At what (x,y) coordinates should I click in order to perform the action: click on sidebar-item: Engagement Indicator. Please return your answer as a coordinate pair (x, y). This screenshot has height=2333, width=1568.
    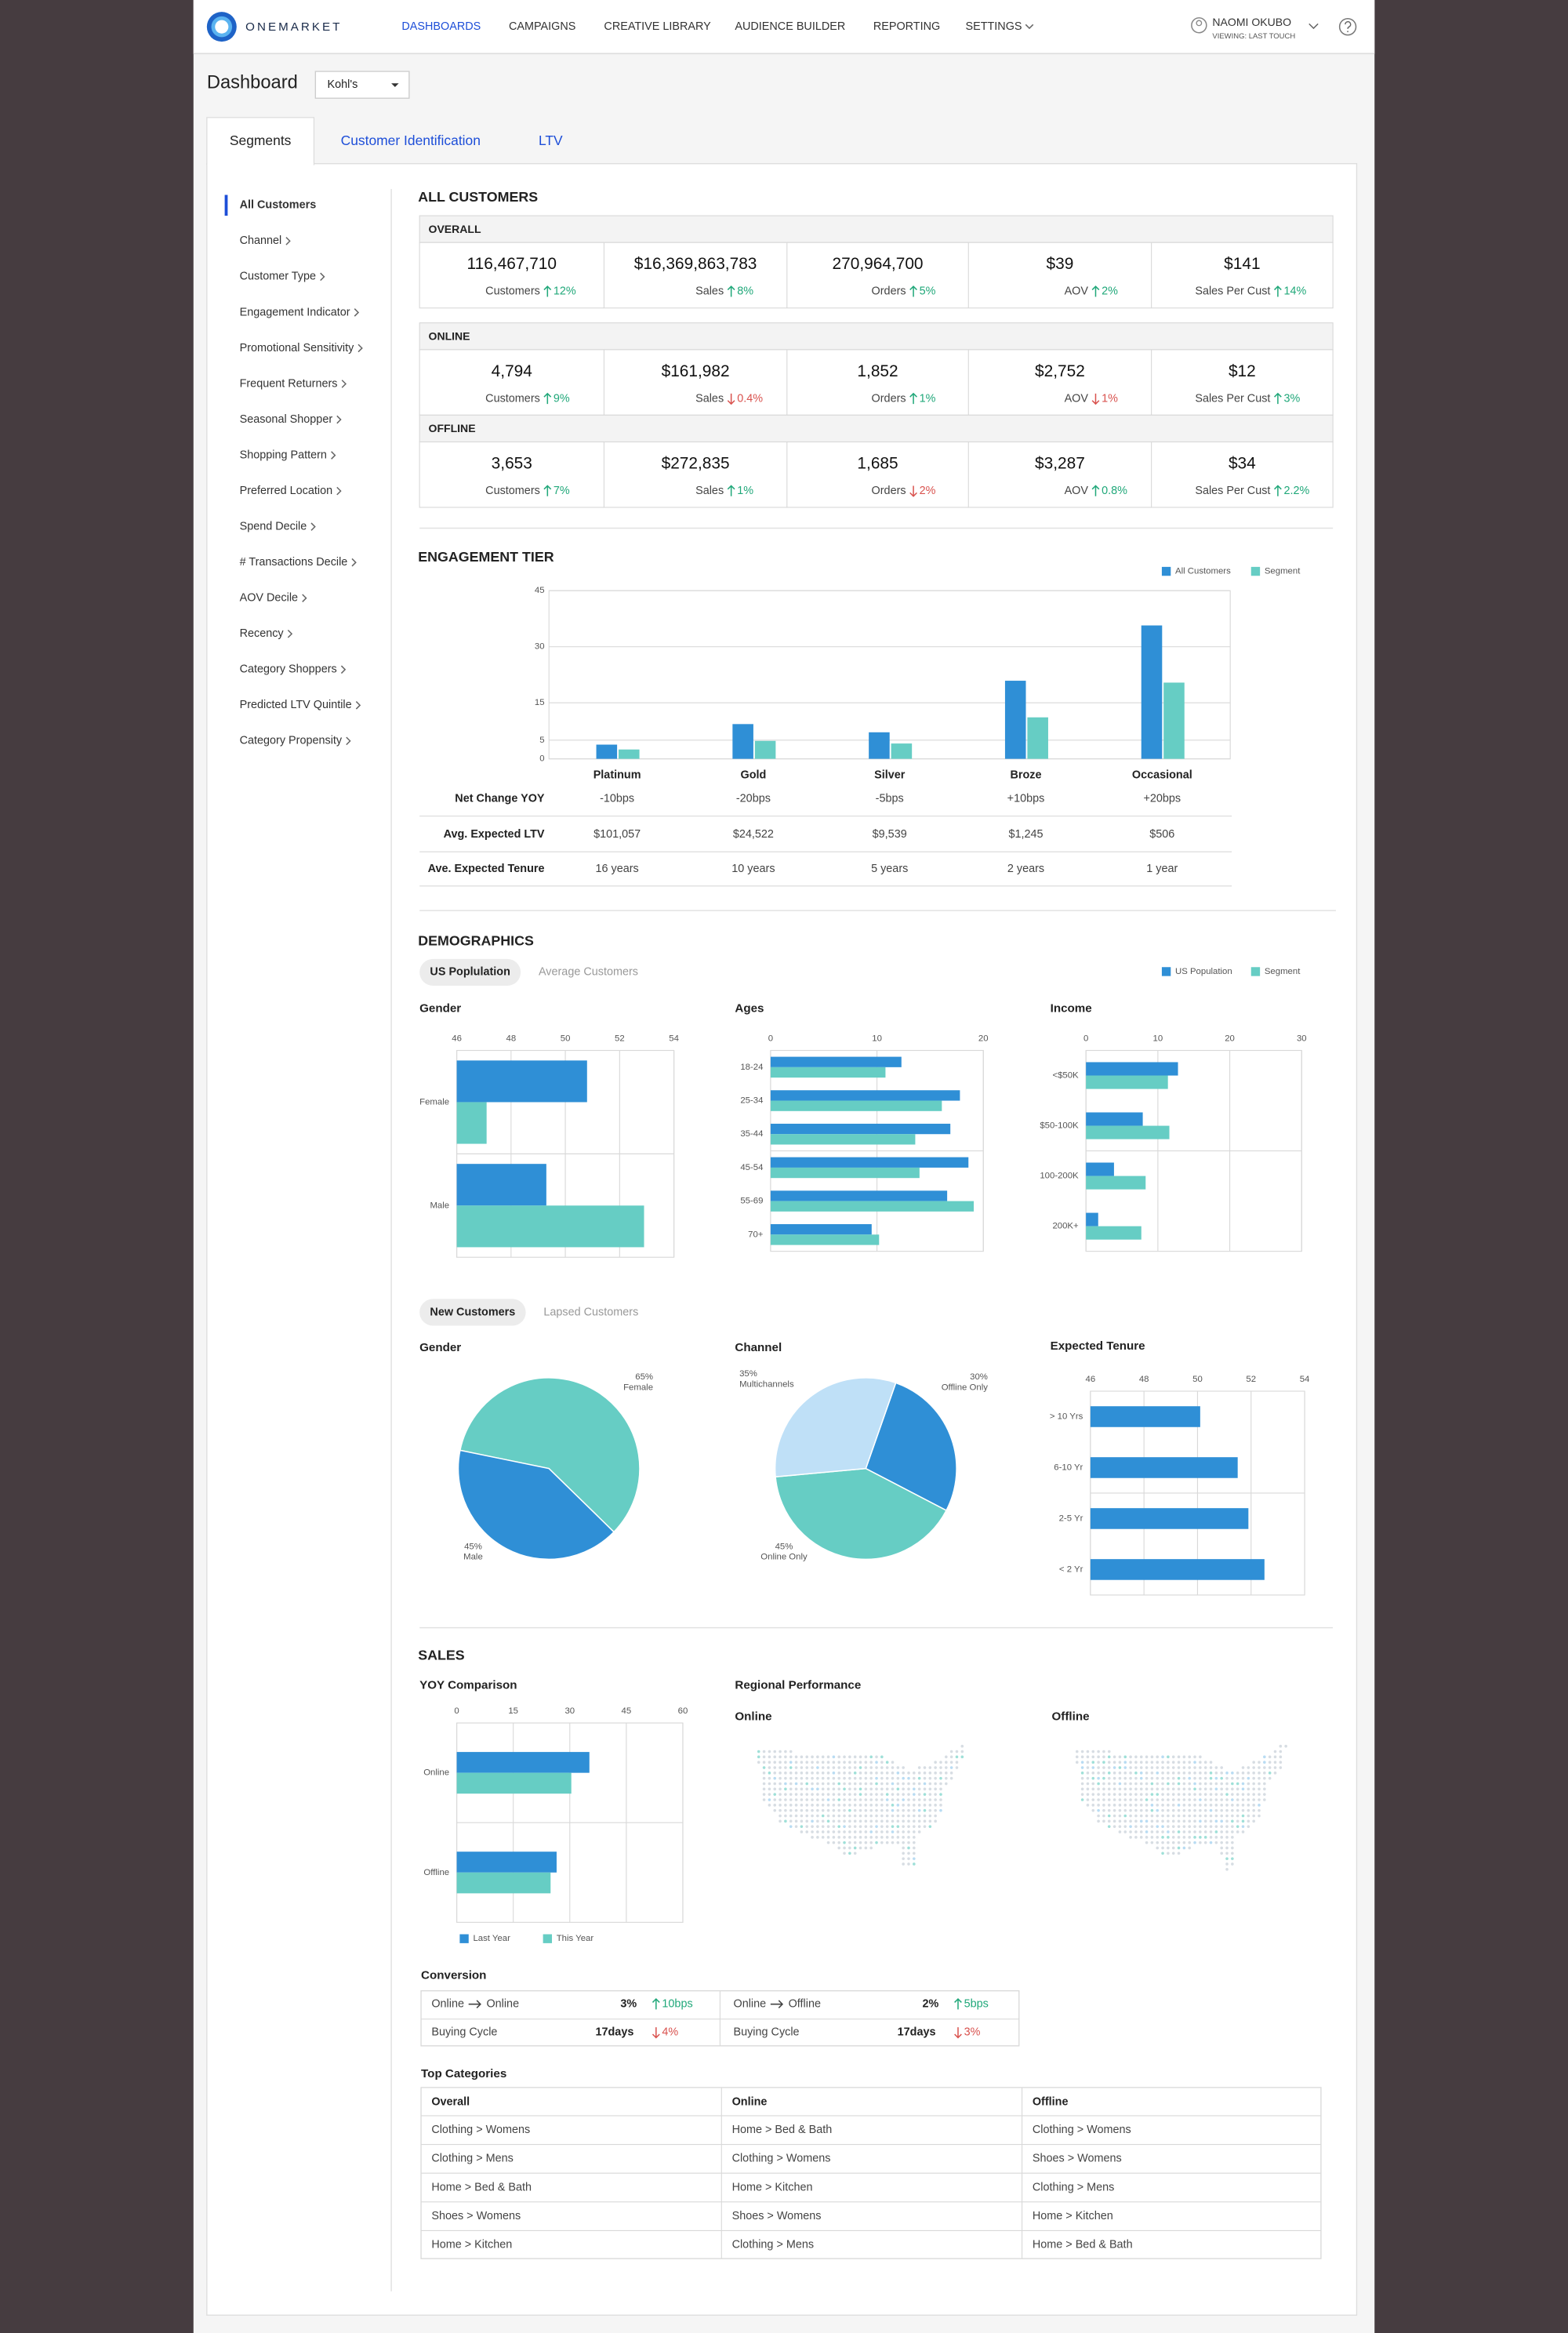
    Looking at the image, I should click on (295, 312).